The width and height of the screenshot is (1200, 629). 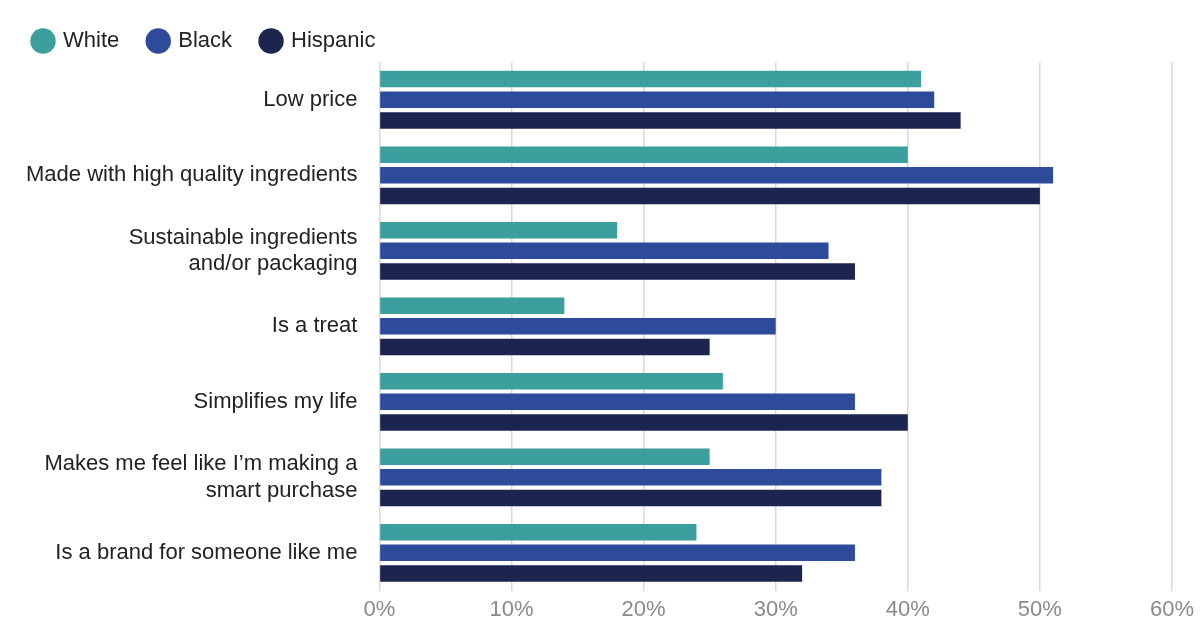 What do you see at coordinates (206, 551) in the screenshot?
I see `y-tick-label: Is a brand for someone like me` at bounding box center [206, 551].